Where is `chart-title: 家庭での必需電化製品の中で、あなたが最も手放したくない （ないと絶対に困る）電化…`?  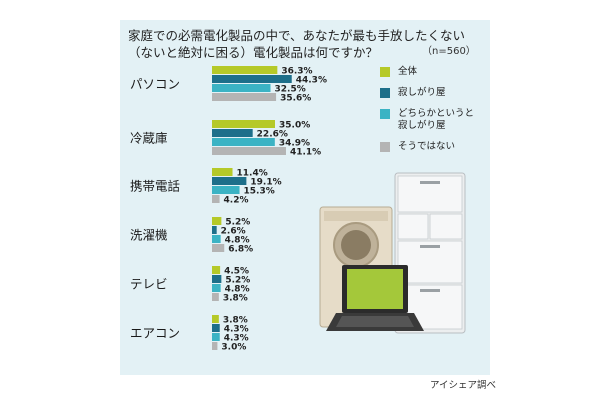
chart-title: 家庭での必需電化製品の中で、あなたが最も手放したくない （ないと絶対に困る）電化… is located at coordinates (305, 44).